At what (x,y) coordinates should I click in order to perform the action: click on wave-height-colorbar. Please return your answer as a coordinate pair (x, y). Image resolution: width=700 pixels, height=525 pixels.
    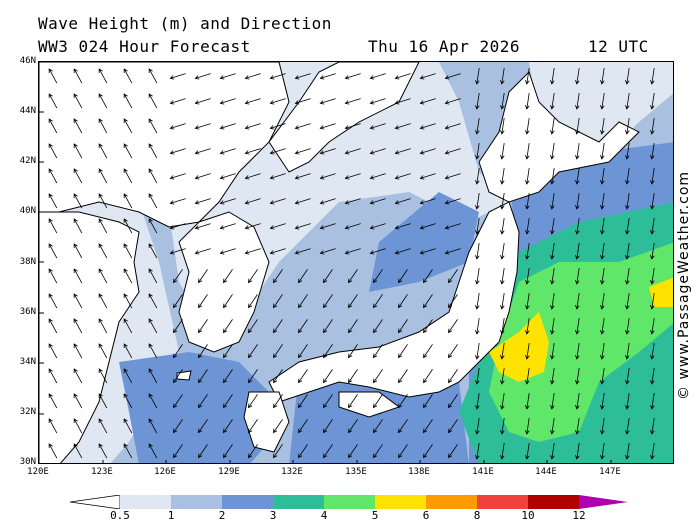
    Looking at the image, I should click on (349, 502).